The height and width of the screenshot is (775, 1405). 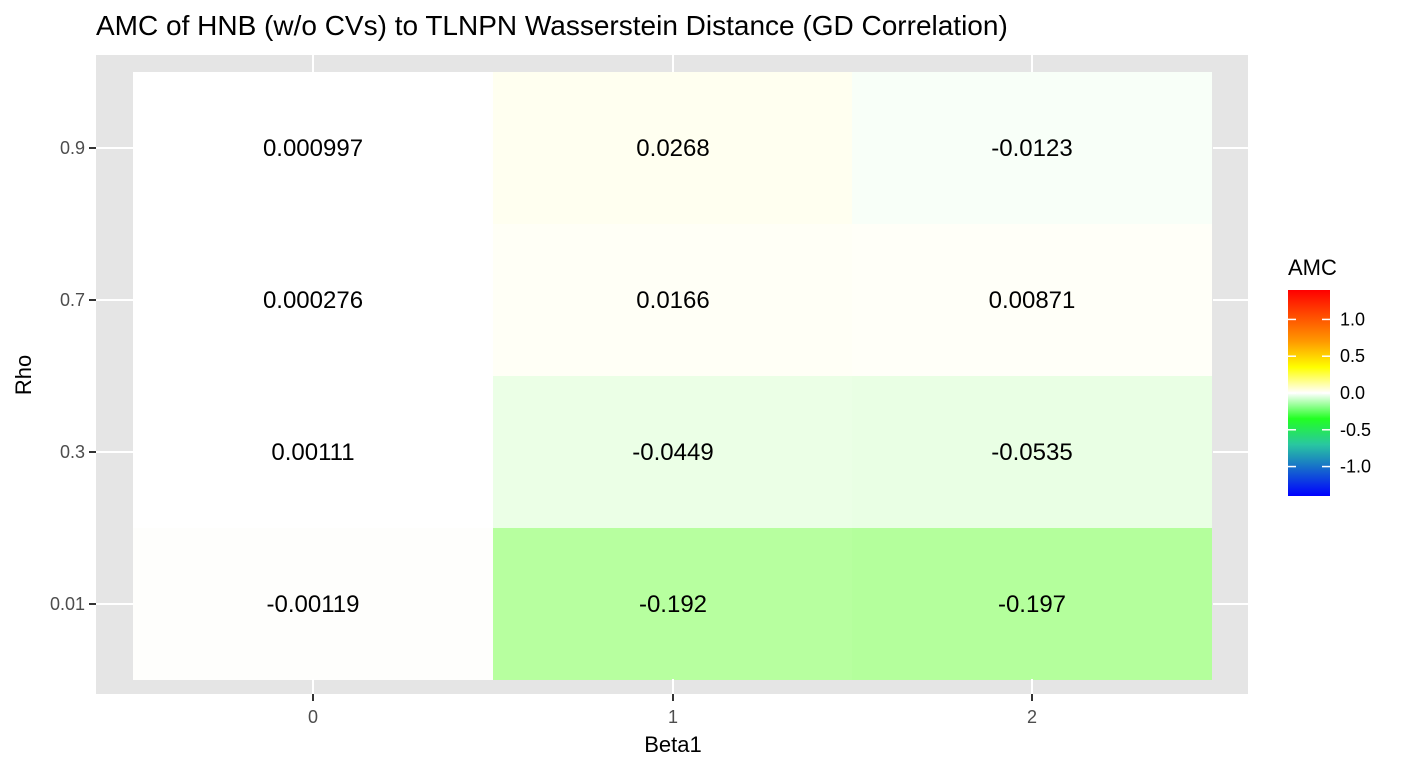 What do you see at coordinates (673, 744) in the screenshot?
I see `x-axis-title: Beta1` at bounding box center [673, 744].